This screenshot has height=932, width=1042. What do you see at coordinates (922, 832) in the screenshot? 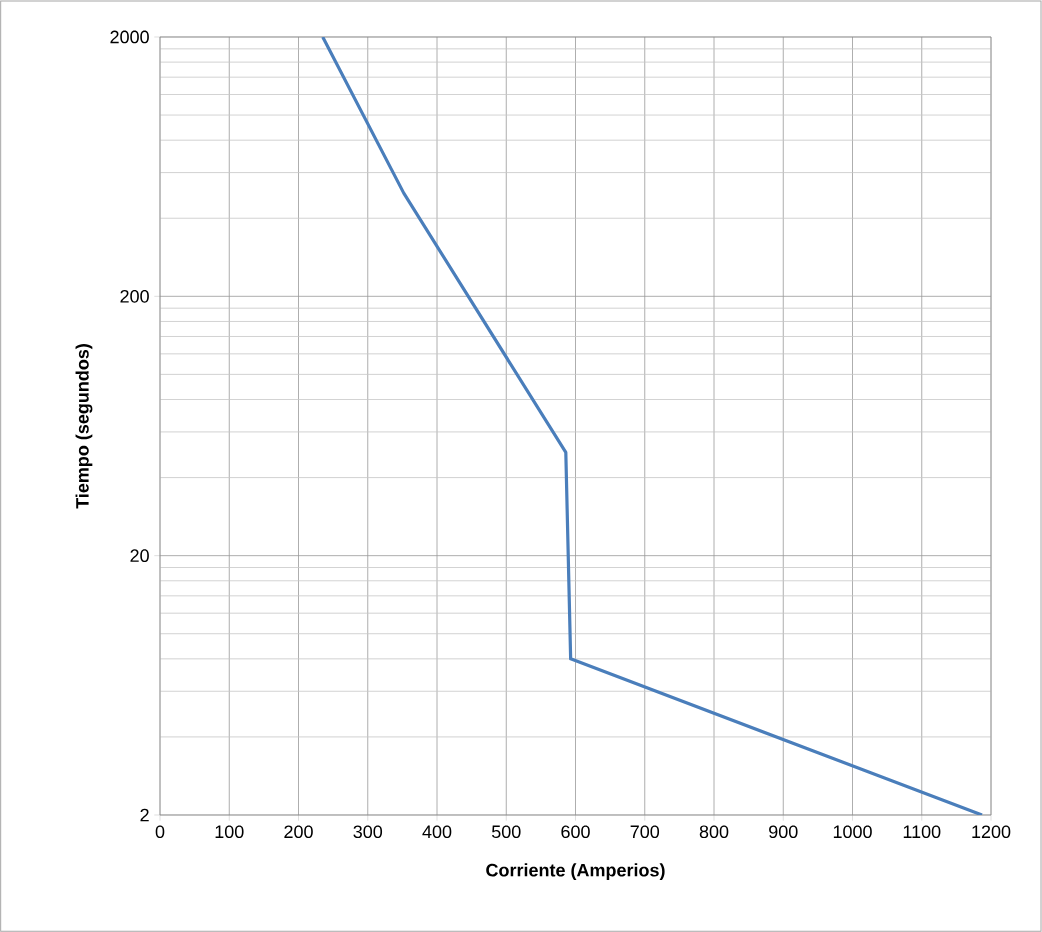
I see `x-tick-label: 1100` at bounding box center [922, 832].